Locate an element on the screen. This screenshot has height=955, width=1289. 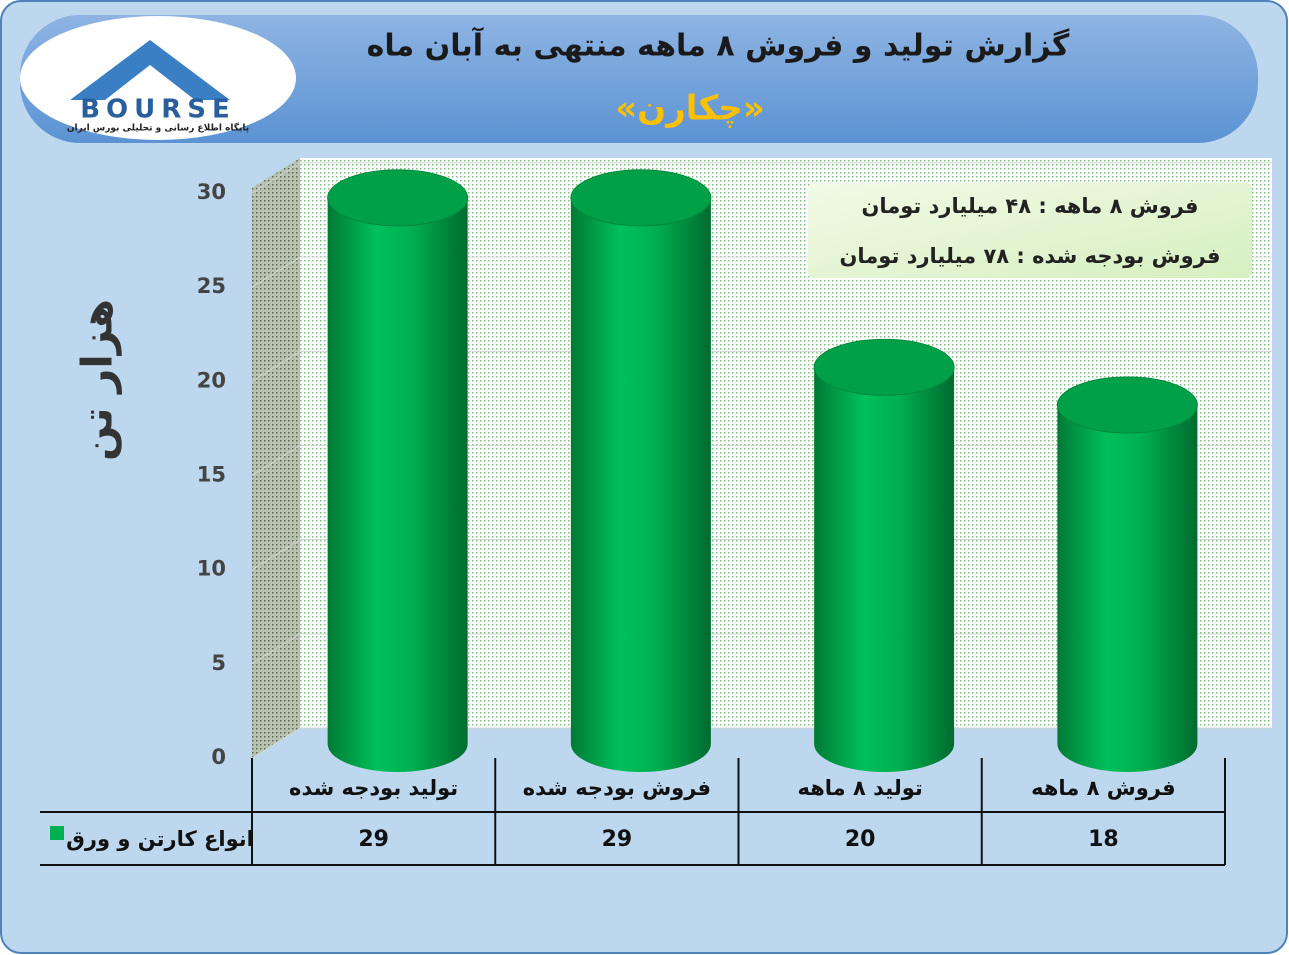
note: فروش بودجه شده : ۷۸ میلیارد تومان is located at coordinates (1030, 256).